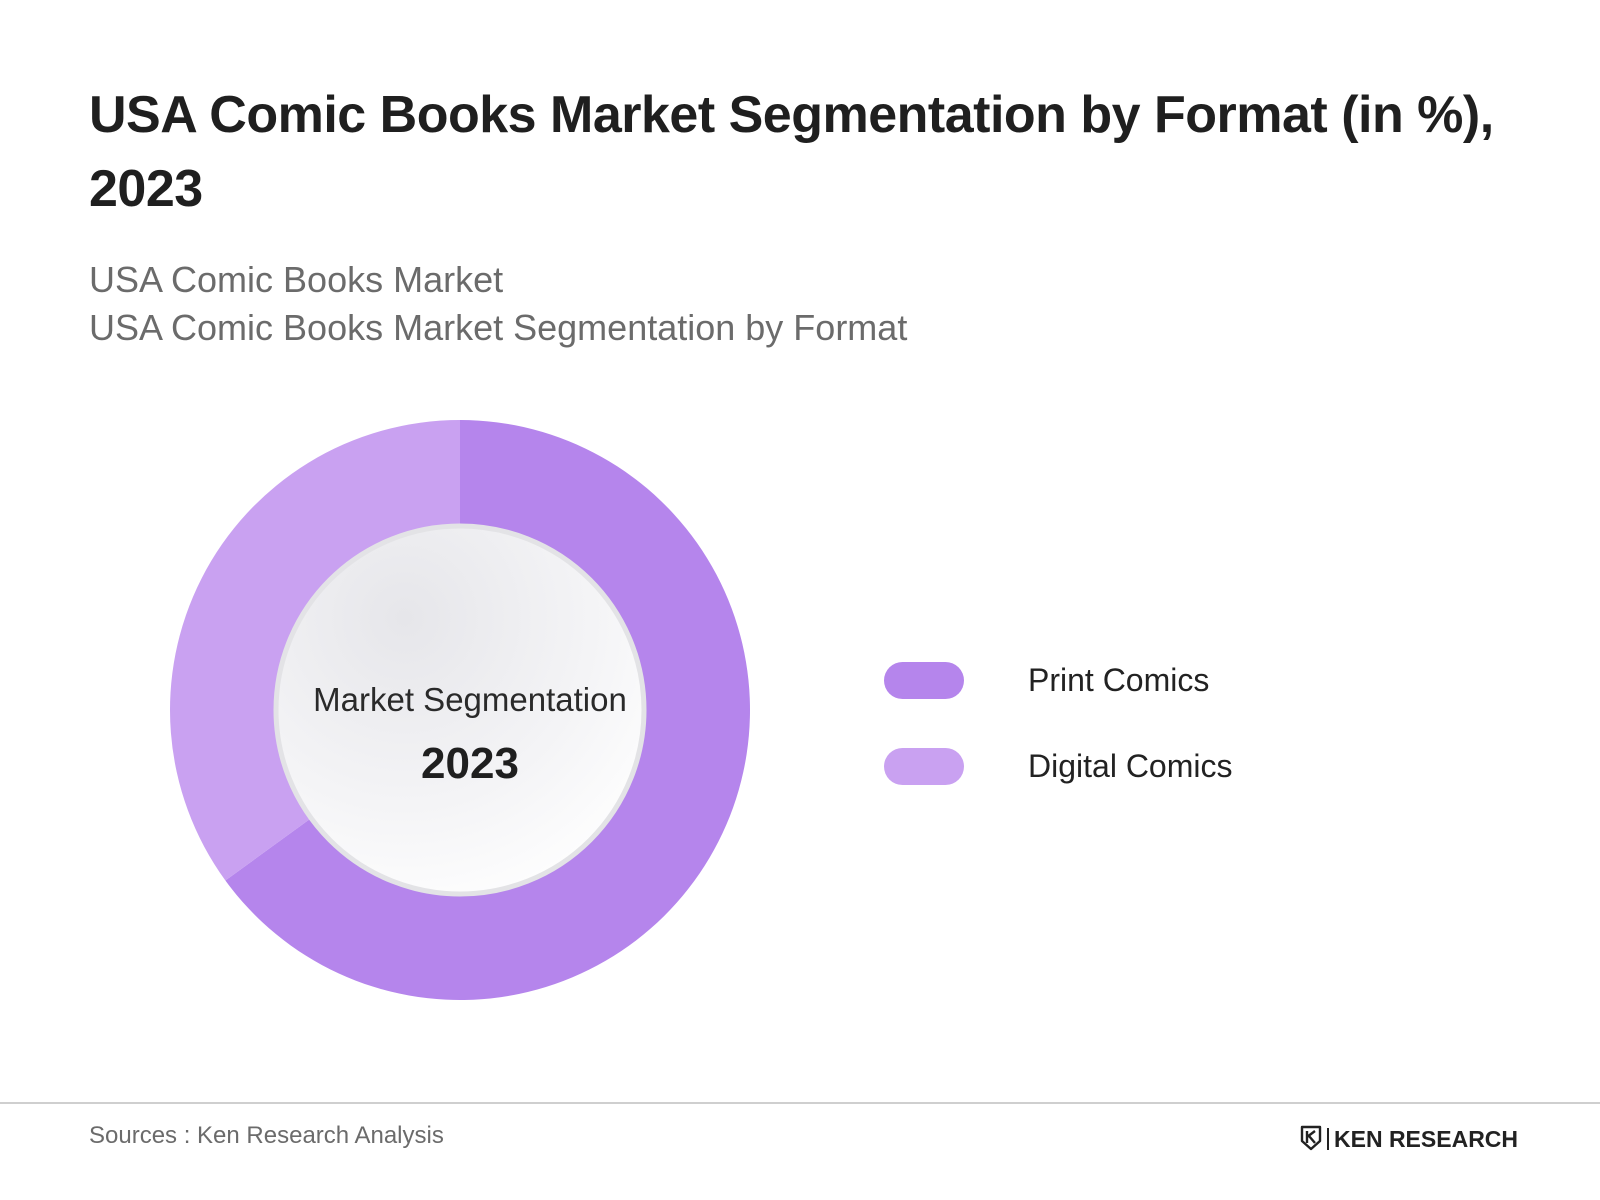 This screenshot has height=1200, width=1600. What do you see at coordinates (800, 1103) in the screenshot?
I see `footer-divider` at bounding box center [800, 1103].